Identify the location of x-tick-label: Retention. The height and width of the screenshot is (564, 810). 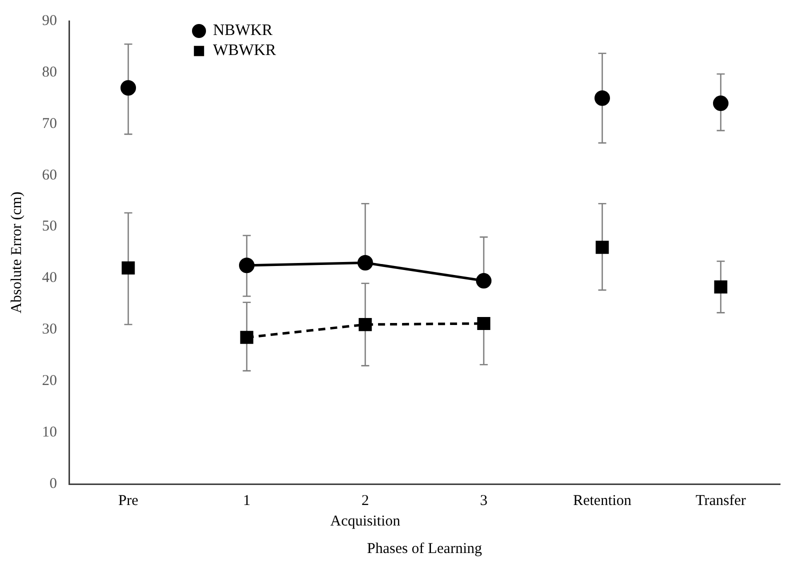
(602, 500).